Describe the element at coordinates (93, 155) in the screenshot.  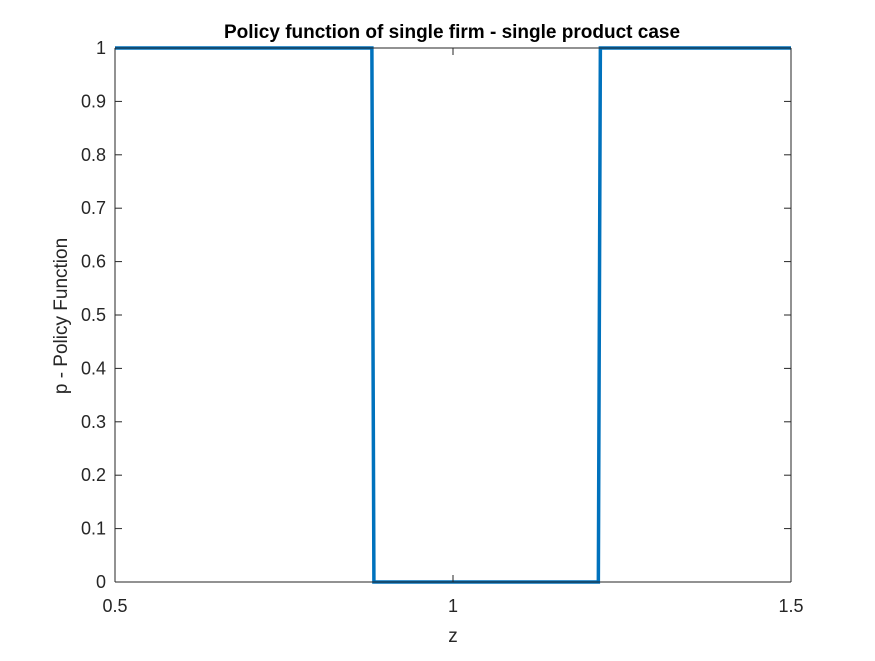
I see `y-tick-label: 0.8` at that location.